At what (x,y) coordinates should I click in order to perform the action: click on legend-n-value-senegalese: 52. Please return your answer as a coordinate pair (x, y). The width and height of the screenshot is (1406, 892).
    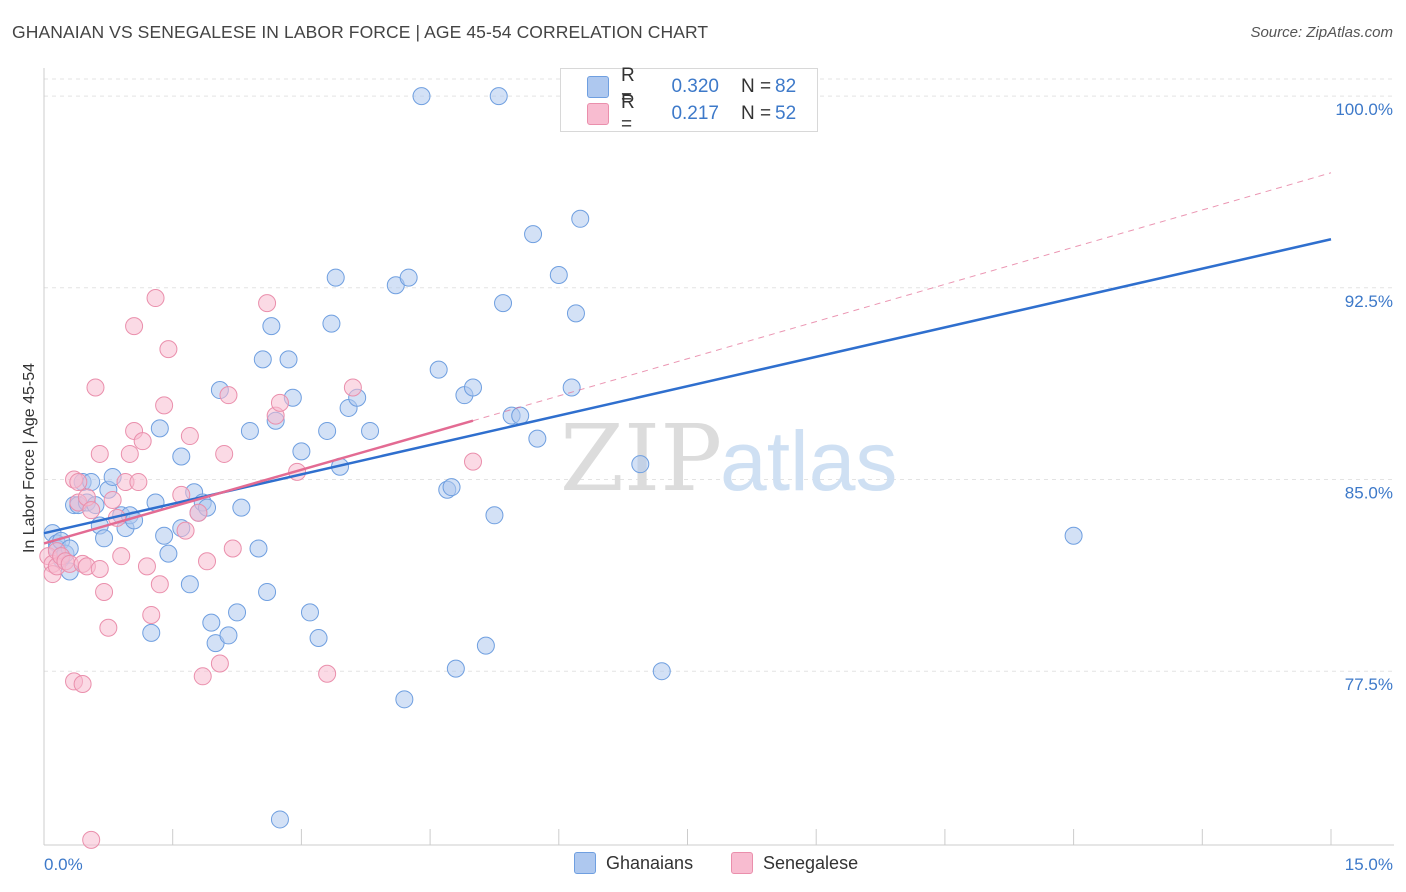
    Looking at the image, I should click on (786, 113).